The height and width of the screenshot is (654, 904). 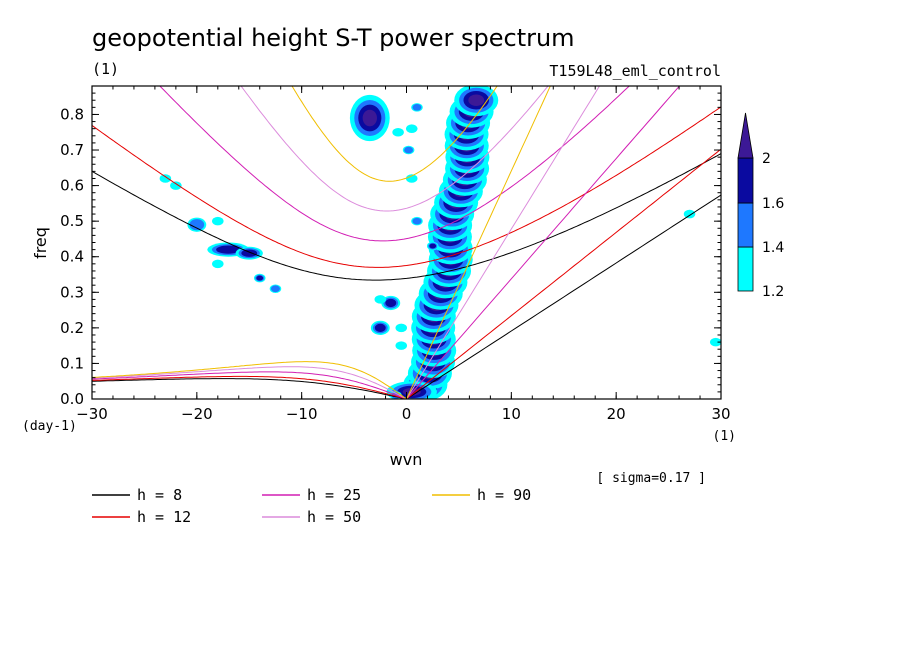 I want to click on y-tick-label: 0.3, so click(x=72, y=292).